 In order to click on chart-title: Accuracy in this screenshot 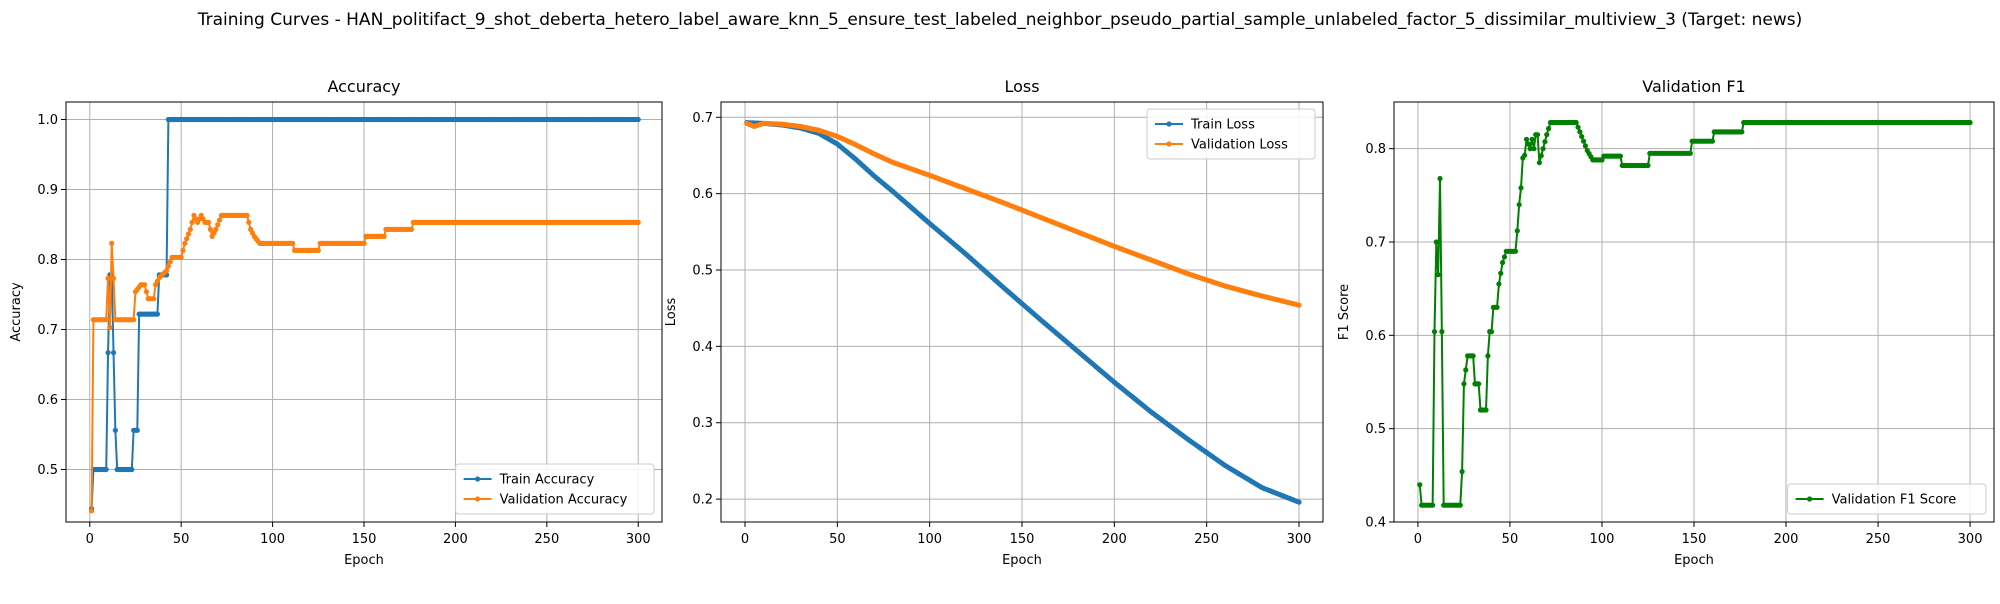, I will do `click(363, 86)`.